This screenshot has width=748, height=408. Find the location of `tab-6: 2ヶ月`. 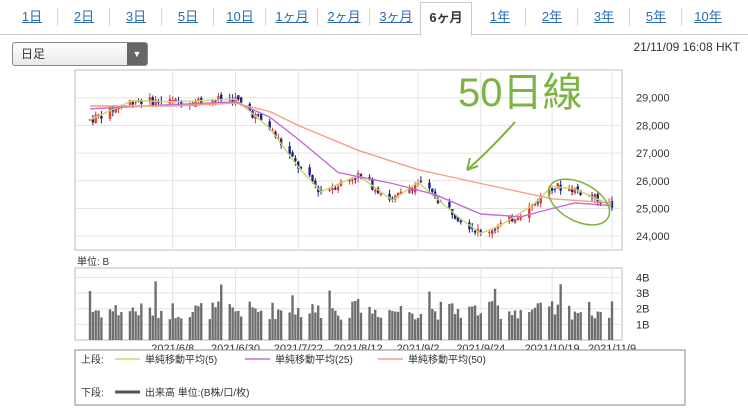

tab-6: 2ヶ月 is located at coordinates (344, 16).